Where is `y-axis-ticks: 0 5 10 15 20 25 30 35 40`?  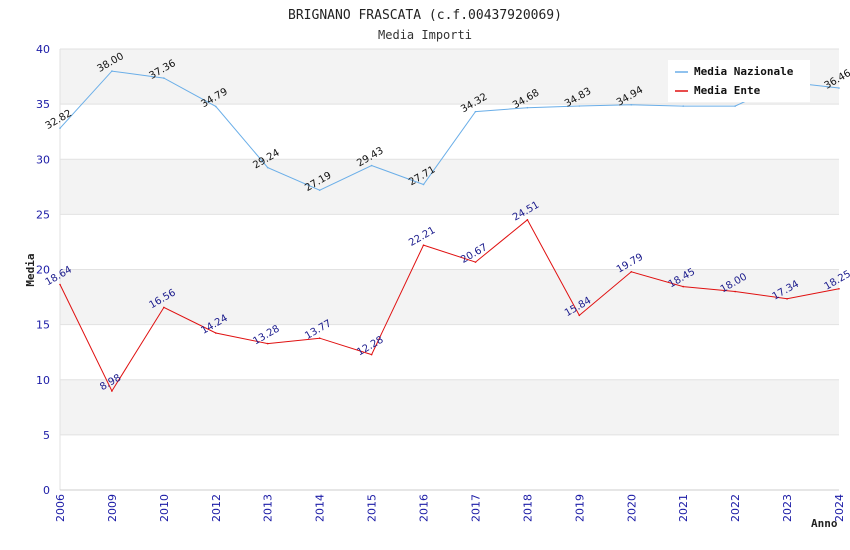
y-axis-ticks: 0 5 10 15 20 25 30 35 40 is located at coordinates (43, 270).